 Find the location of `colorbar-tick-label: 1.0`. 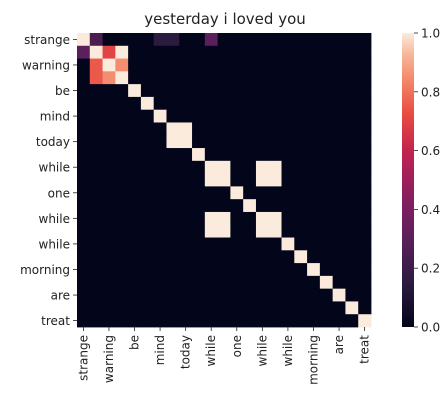

colorbar-tick-label: 1.0 is located at coordinates (430, 34).